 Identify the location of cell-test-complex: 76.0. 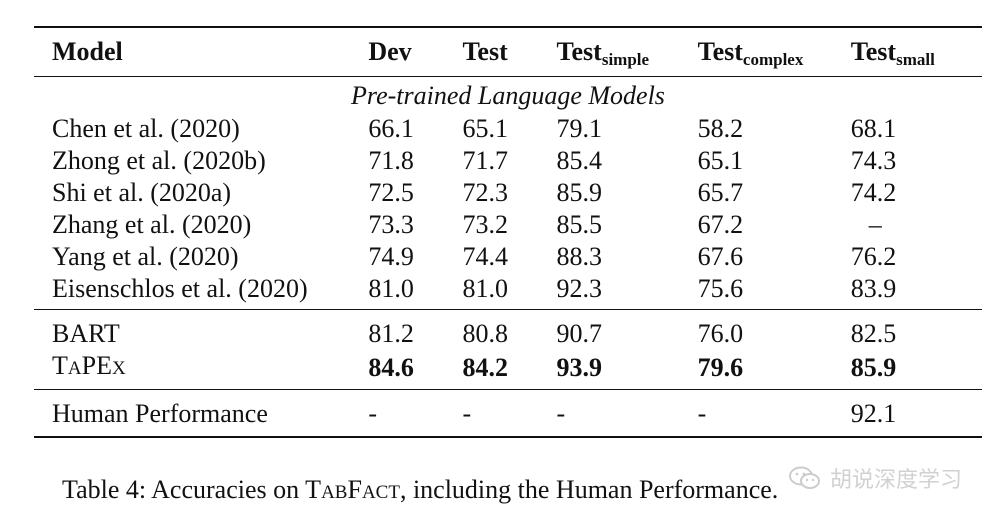
(720, 333).